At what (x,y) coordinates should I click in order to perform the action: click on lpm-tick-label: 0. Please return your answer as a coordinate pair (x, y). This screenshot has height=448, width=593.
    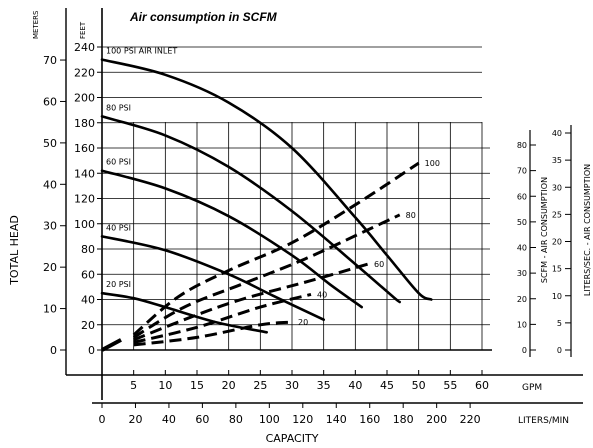
    Looking at the image, I should click on (102, 419).